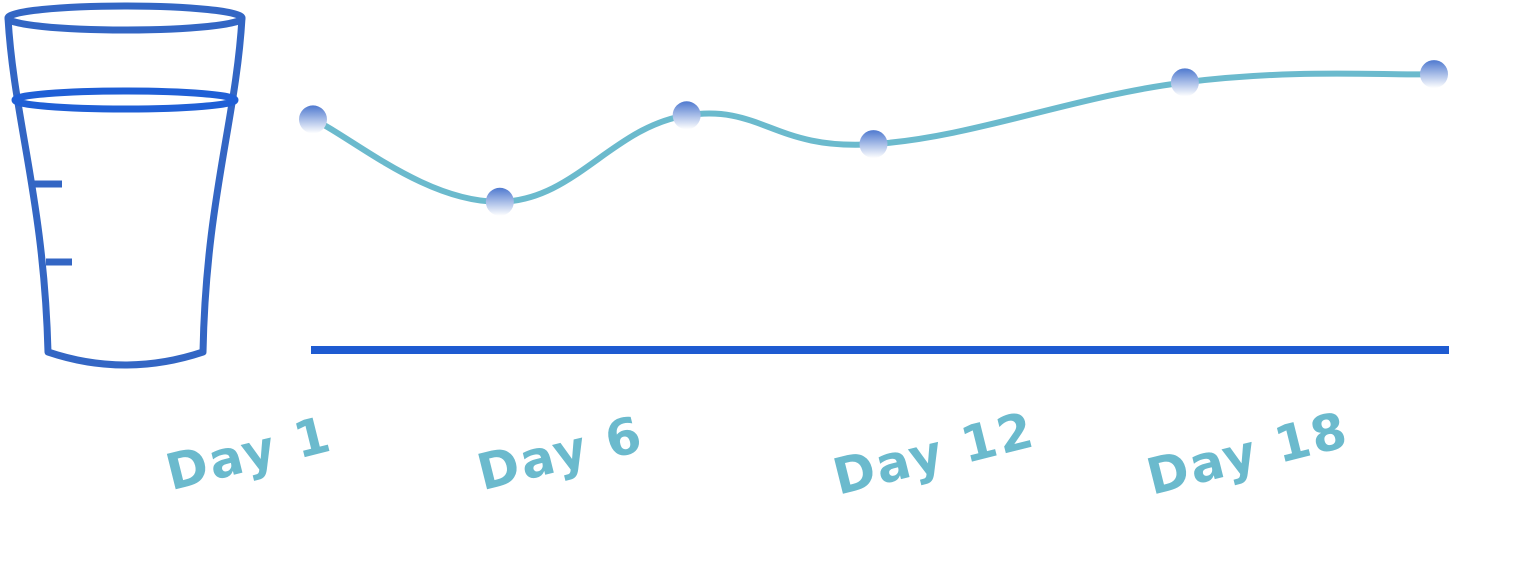 Image resolution: width=1525 pixels, height=587 pixels. I want to click on x-tick-label: Day 18, so click(1247, 454).